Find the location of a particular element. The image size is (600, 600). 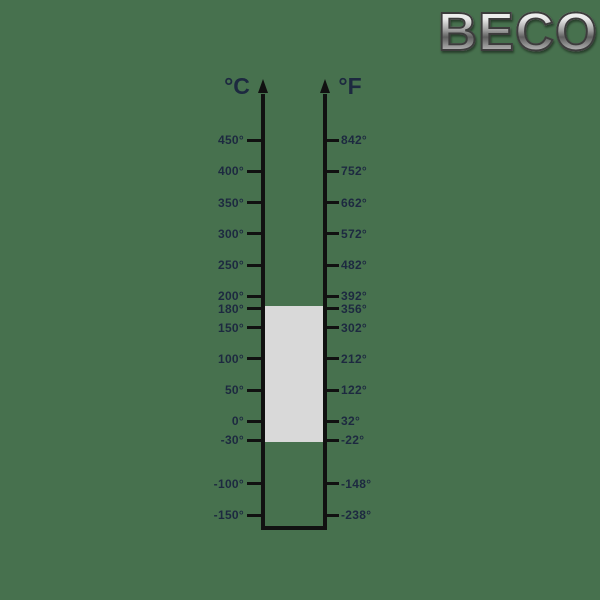

celsius-tick-label: 350° is located at coordinates (230, 202).